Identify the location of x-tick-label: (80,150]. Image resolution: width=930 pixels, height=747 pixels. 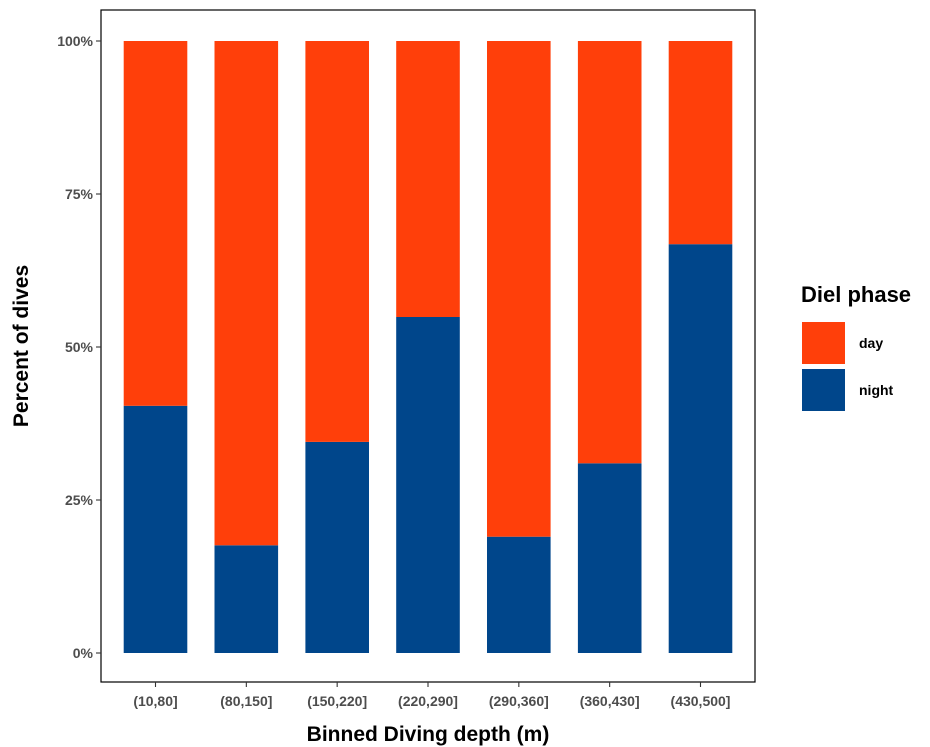
(246, 701).